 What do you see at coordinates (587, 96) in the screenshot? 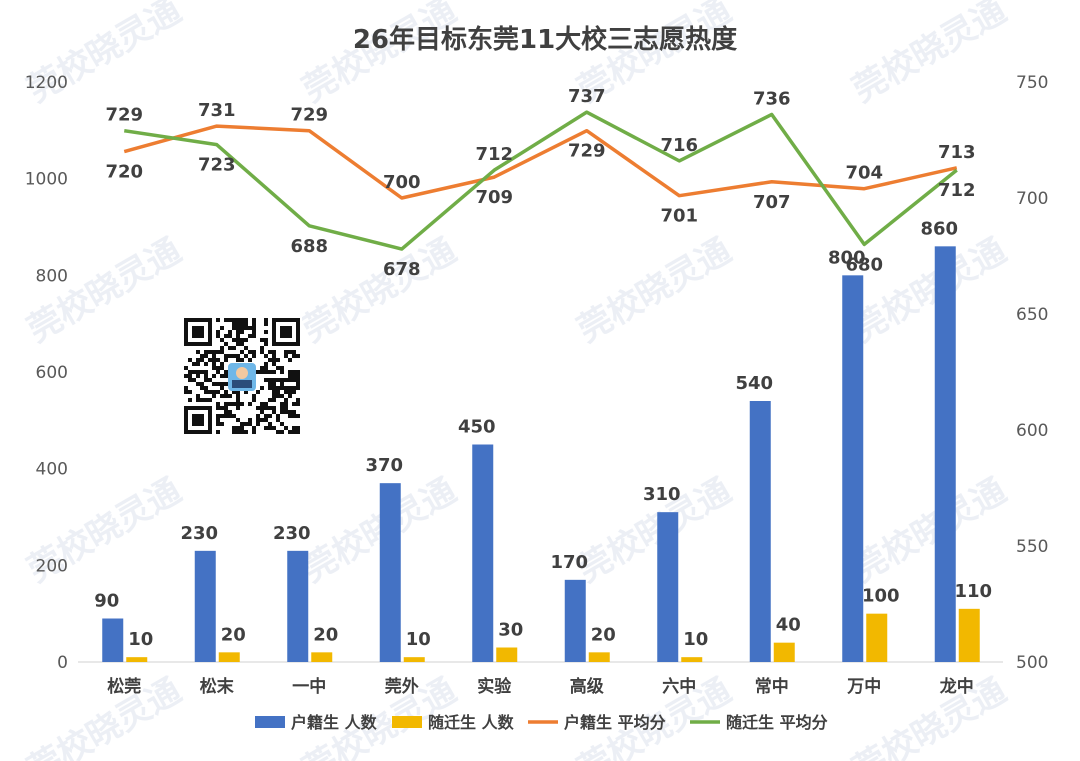
I see `line-suiqian-data-label: 737` at bounding box center [587, 96].